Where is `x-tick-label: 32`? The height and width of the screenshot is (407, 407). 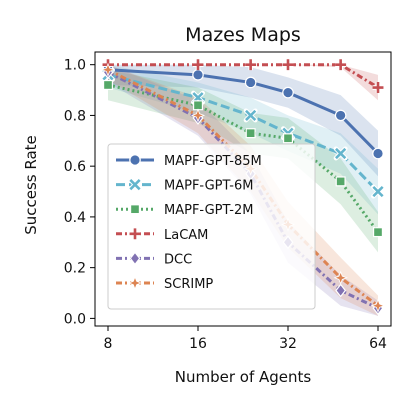
x-tick-label: 32 is located at coordinates (288, 344).